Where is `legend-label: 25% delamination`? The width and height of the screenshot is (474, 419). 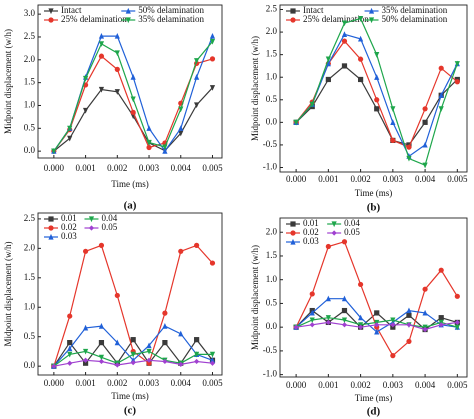
legend-label: 25% delamination is located at coordinates (94, 19).